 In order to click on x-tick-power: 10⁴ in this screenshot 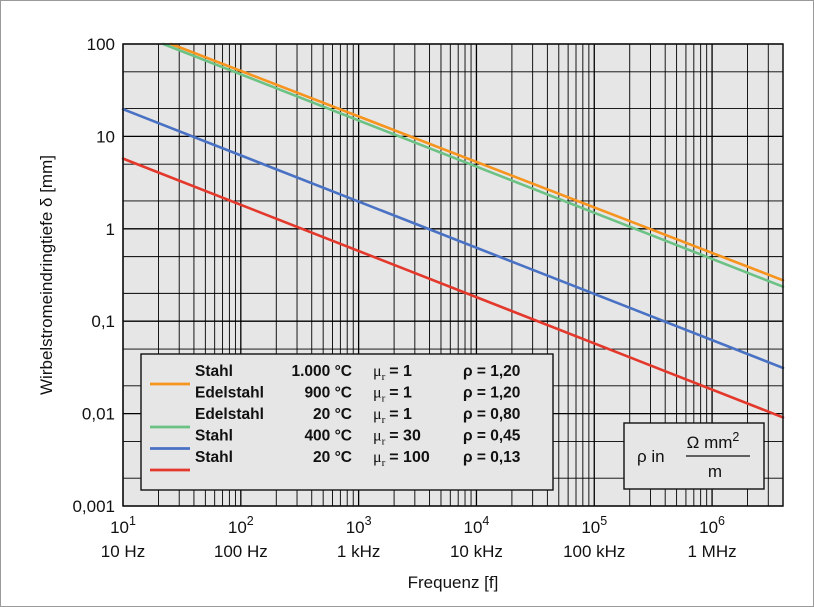, I will do `click(477, 525)`.